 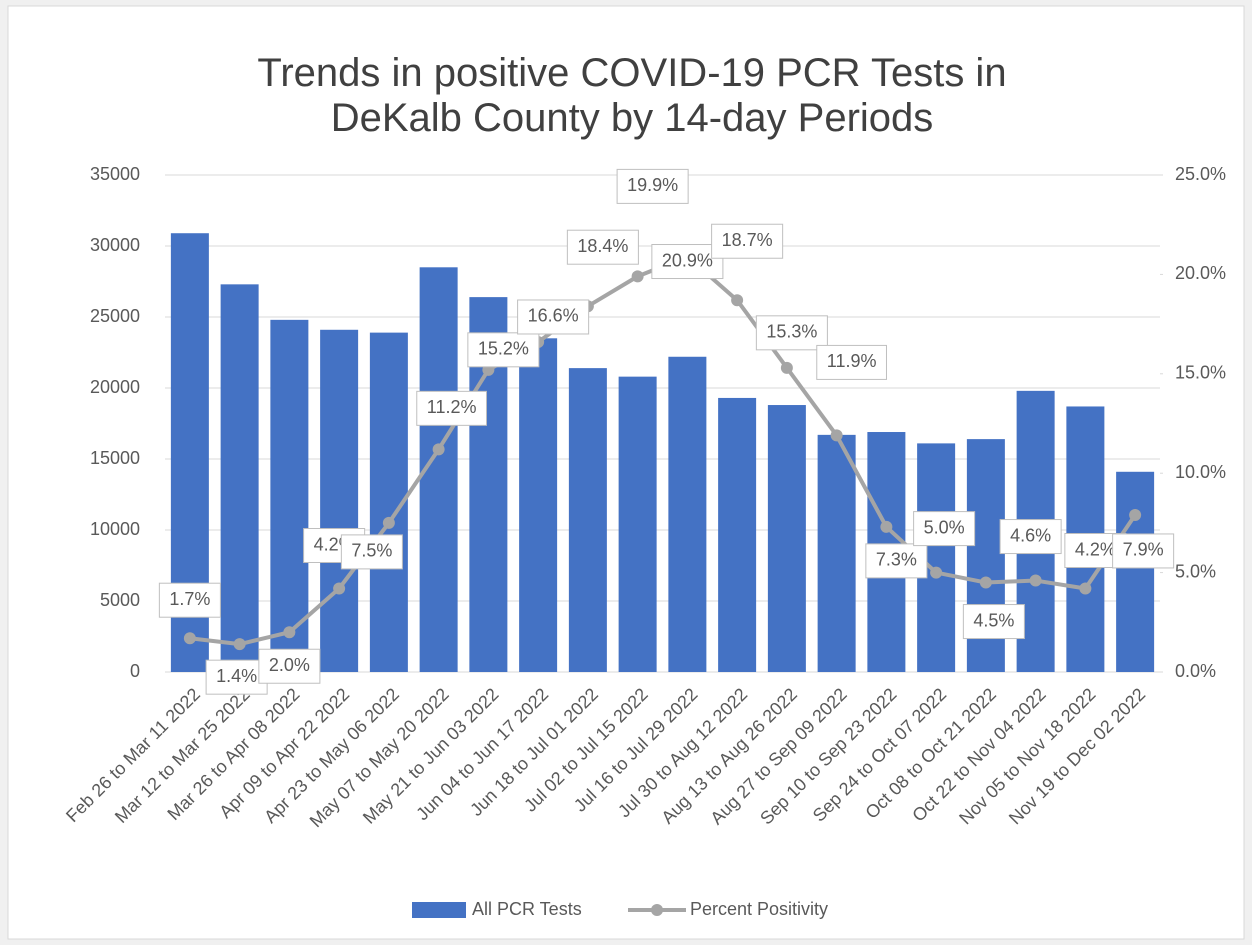 What do you see at coordinates (135, 671) in the screenshot?
I see `y-tick-label: 0` at bounding box center [135, 671].